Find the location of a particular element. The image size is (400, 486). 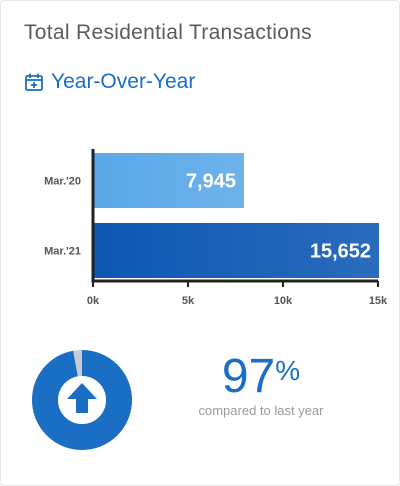

card-title: Total Residential Transactions is located at coordinates (168, 32).